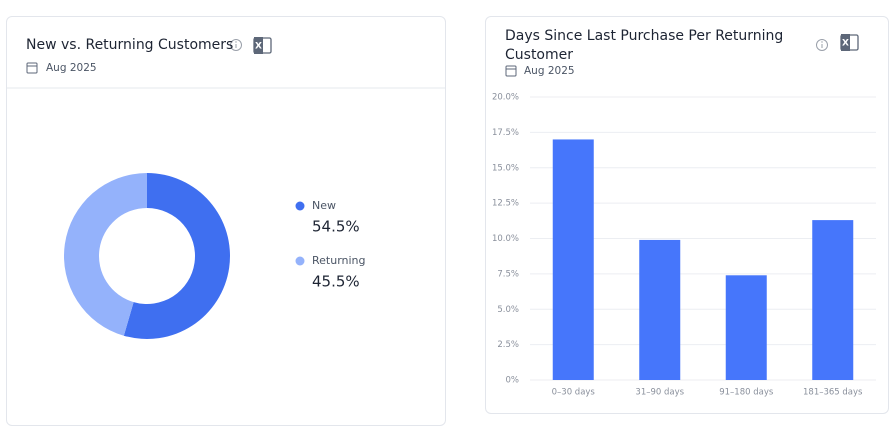 The width and height of the screenshot is (894, 426). I want to click on y-tick-label: 5.0%, so click(508, 310).